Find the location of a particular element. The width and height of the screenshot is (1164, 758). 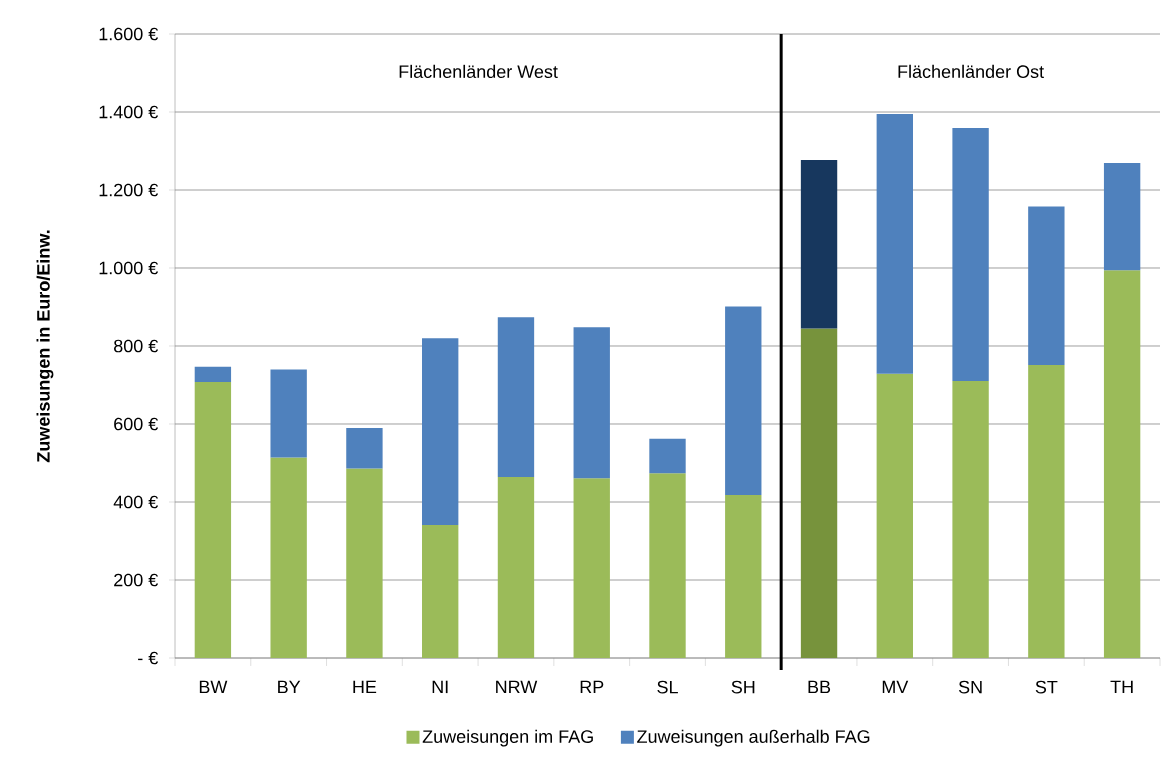

y-tick-label: 1.200 € is located at coordinates (129, 190).